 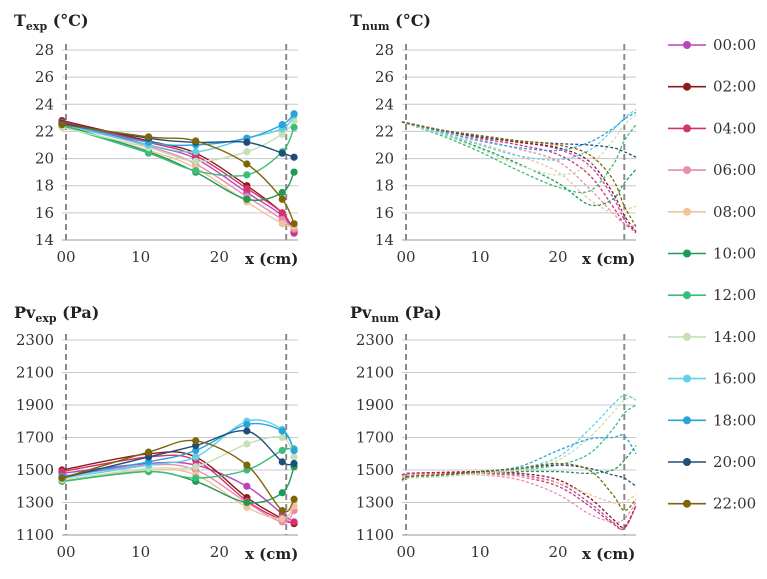 I want to click on legend-item-0600: 06:00, so click(x=712, y=170).